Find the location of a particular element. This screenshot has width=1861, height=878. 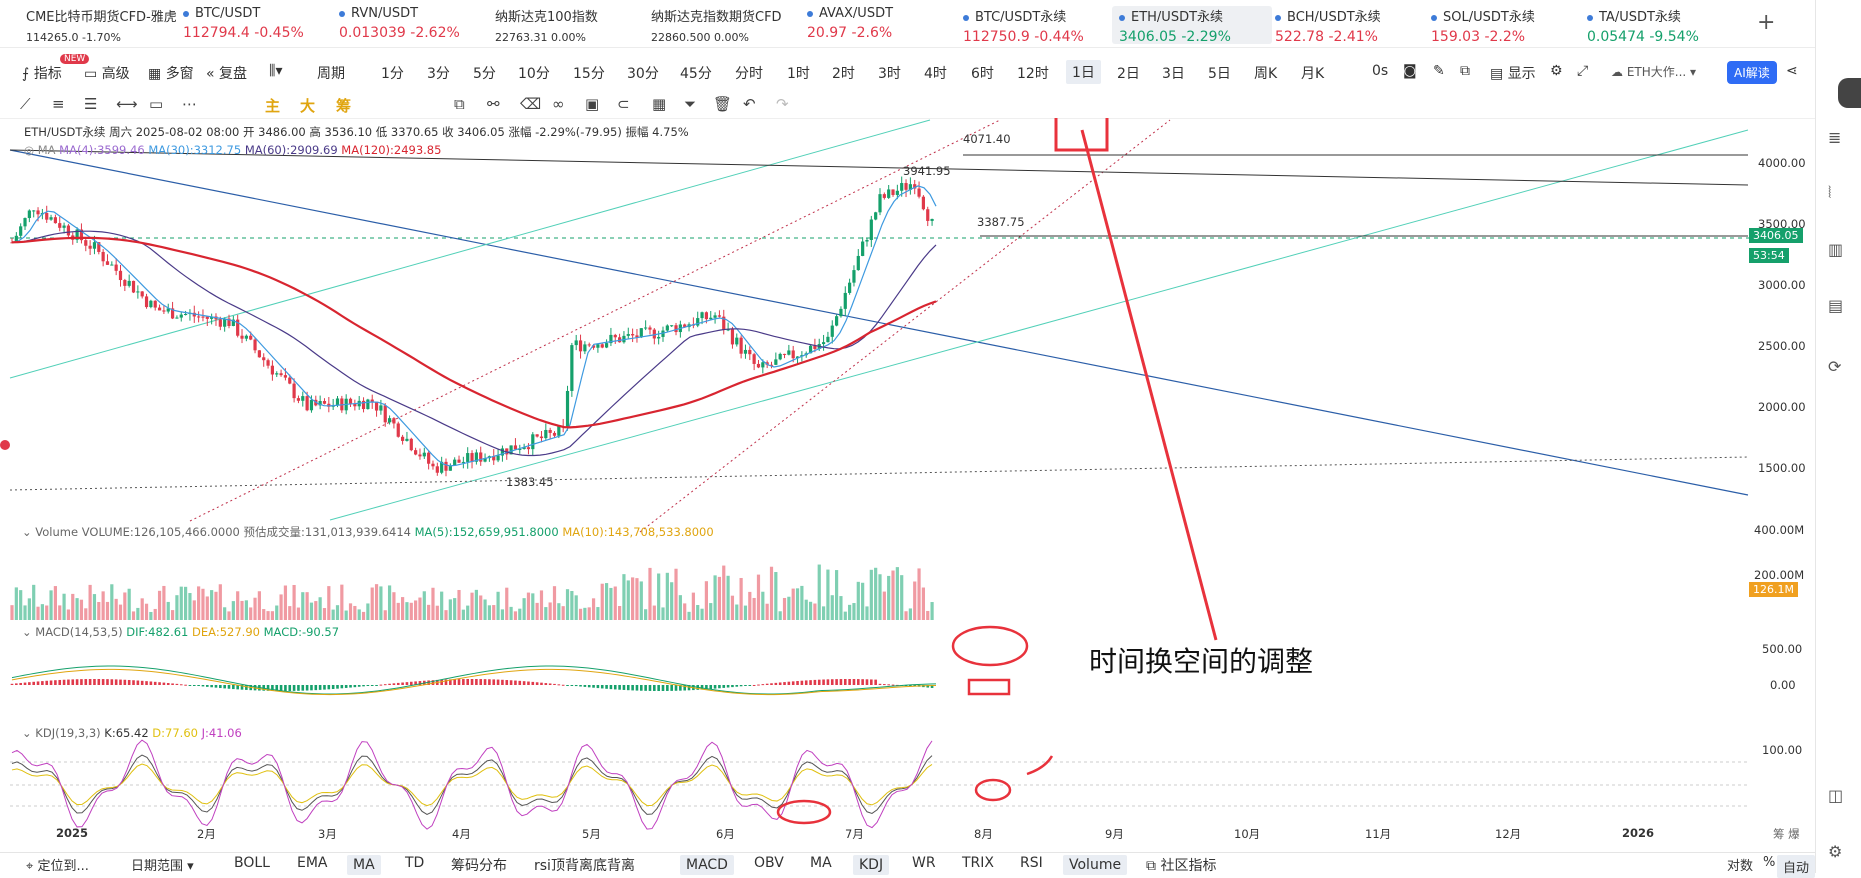

add-ticker-icon: + is located at coordinates (1766, 22).